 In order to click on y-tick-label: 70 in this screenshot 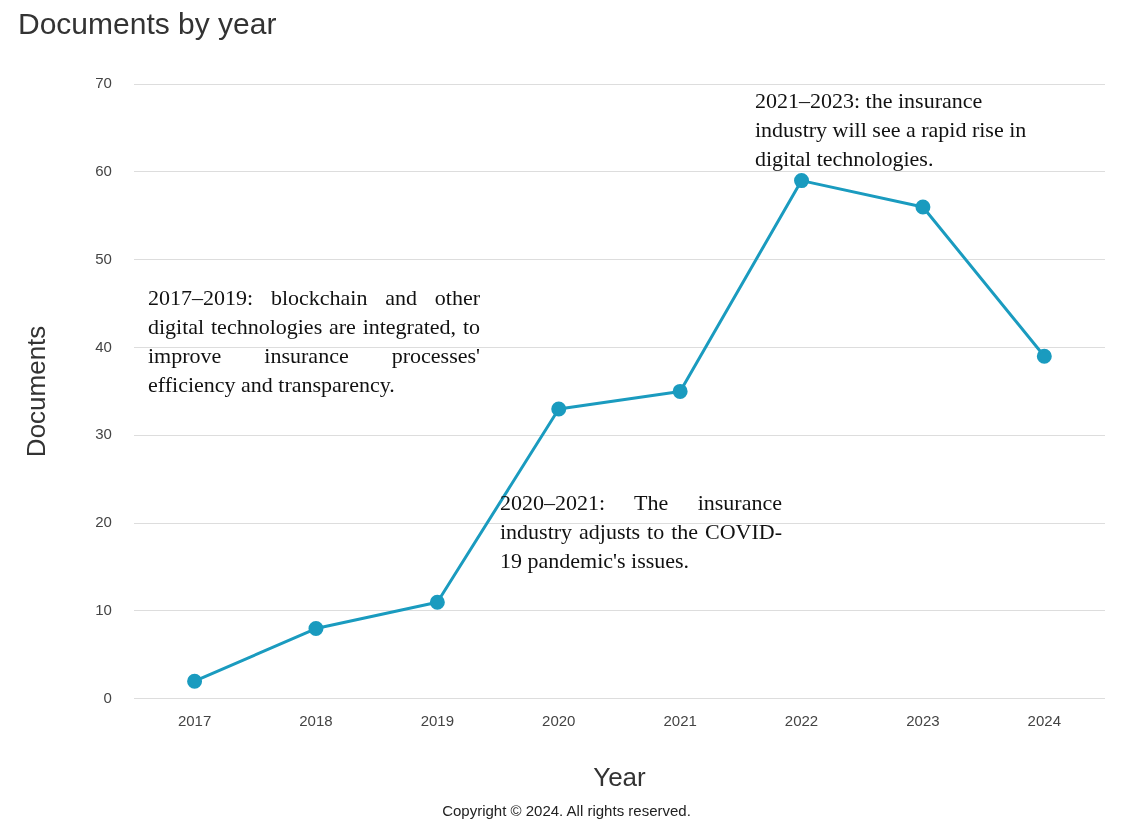, I will do `click(103, 83)`.